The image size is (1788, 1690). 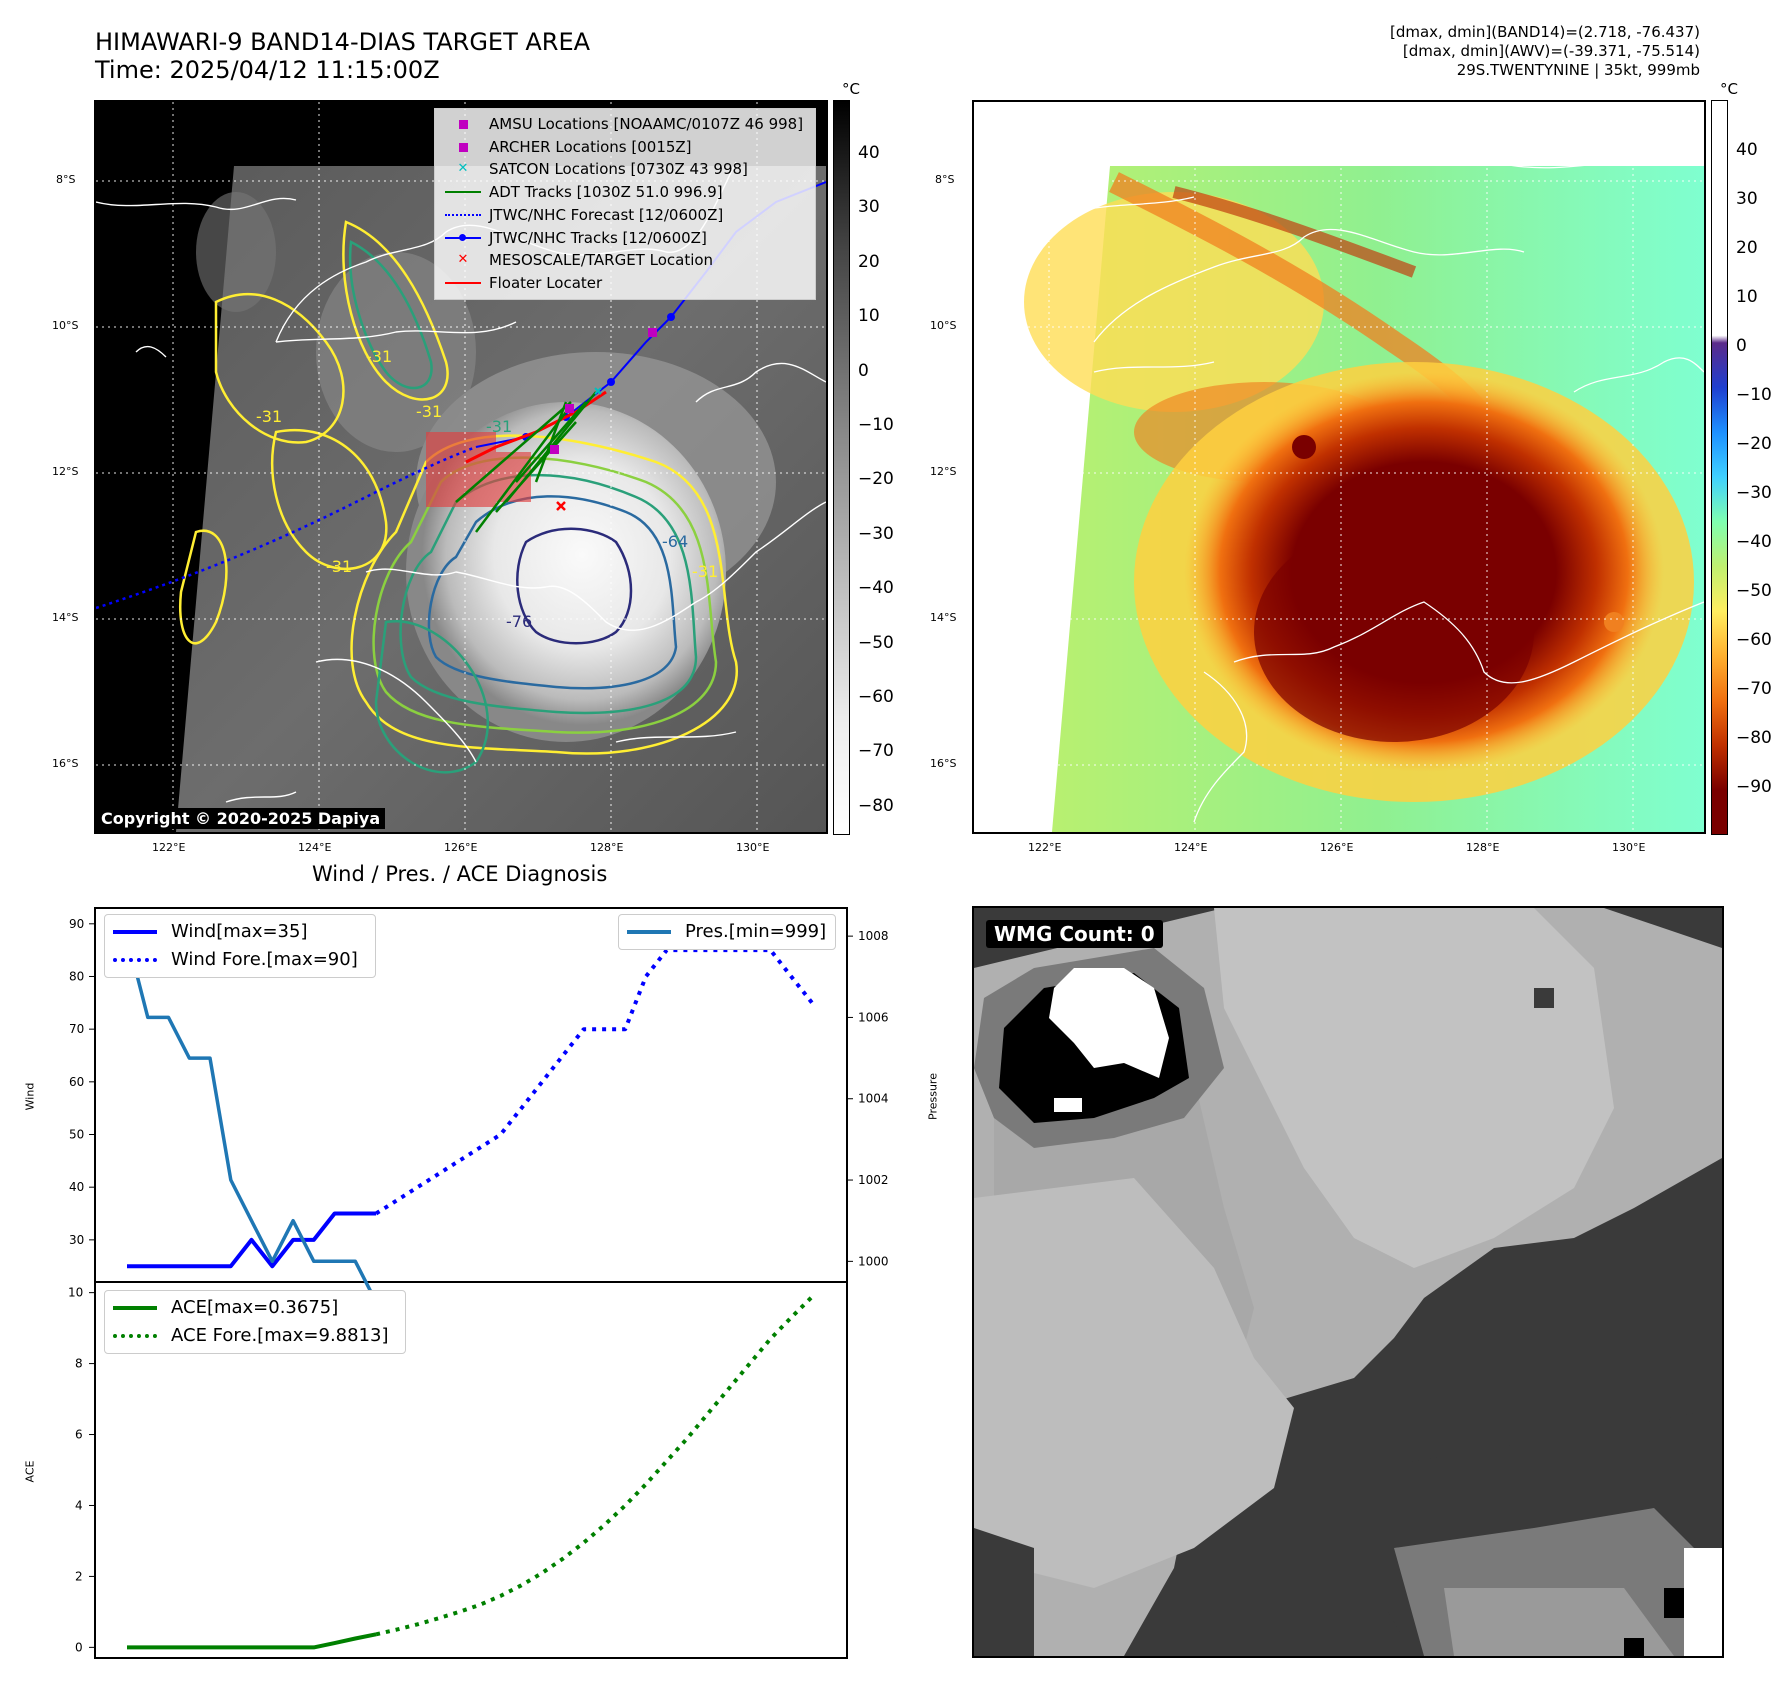 What do you see at coordinates (30, 1471) in the screenshot?
I see `ace-ylabel: ACE` at bounding box center [30, 1471].